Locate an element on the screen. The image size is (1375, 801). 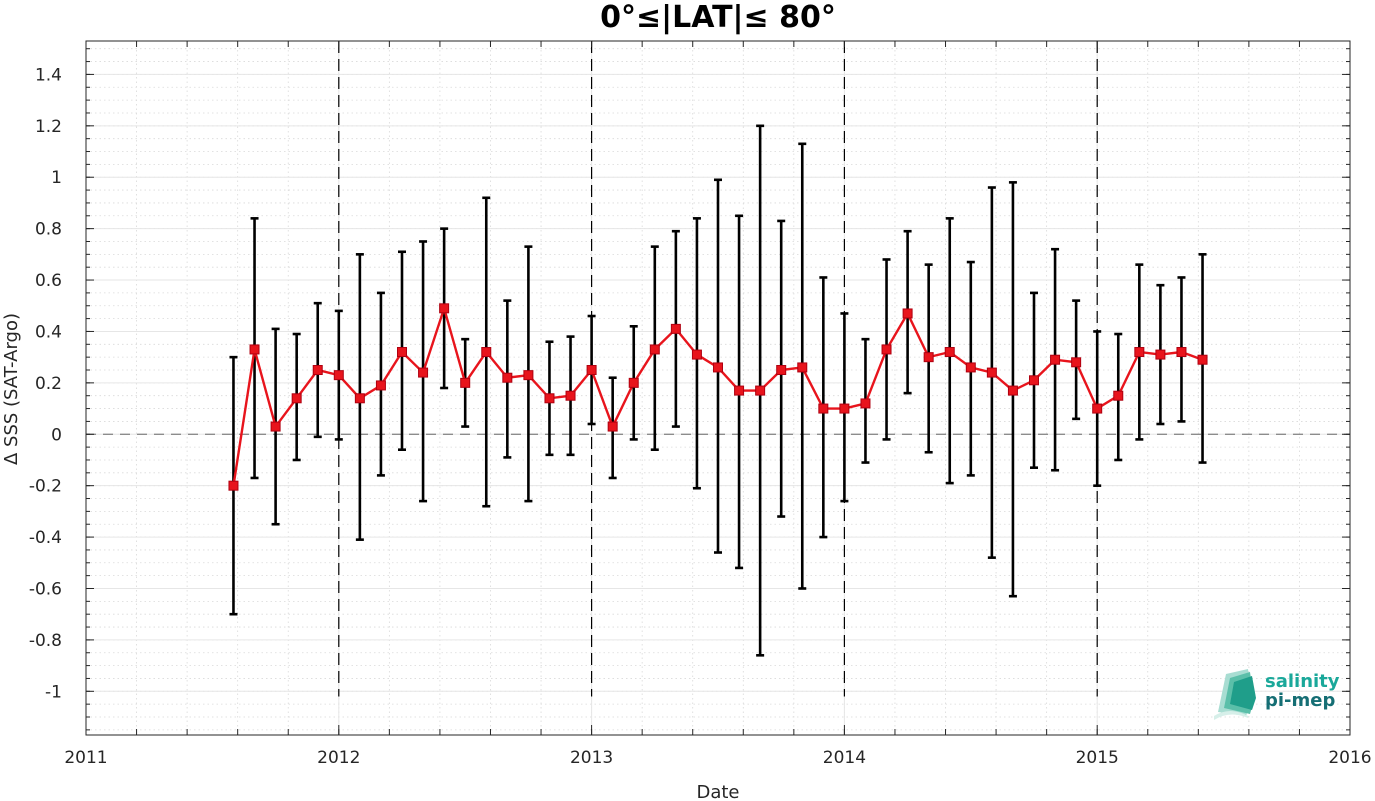
y-tick-labels: -1 -0.8 -0.6 -0.4 -0.2 0 0.2 0.4 0.6 0.8 1 1.2 1.4 is located at coordinates (45, 383).